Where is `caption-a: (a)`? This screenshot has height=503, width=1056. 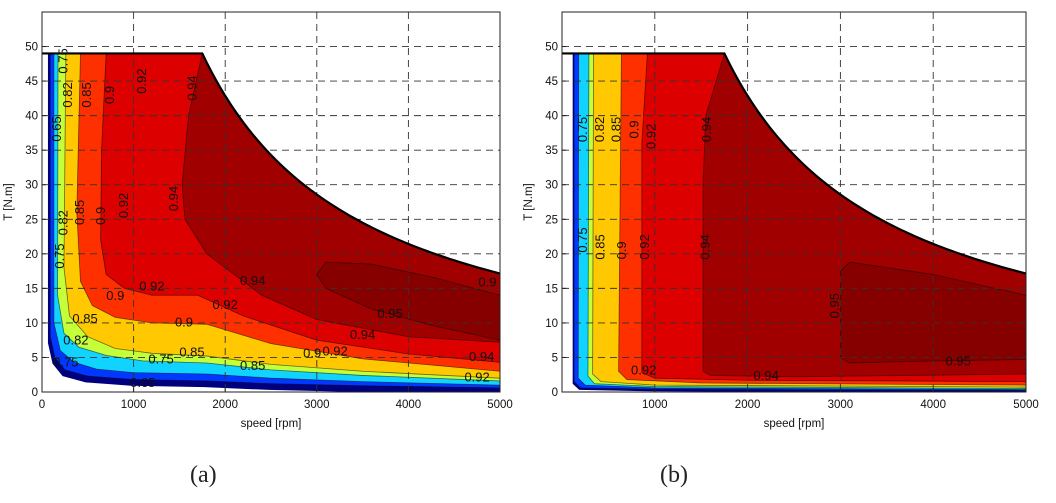 caption-a: (a) is located at coordinates (203, 475).